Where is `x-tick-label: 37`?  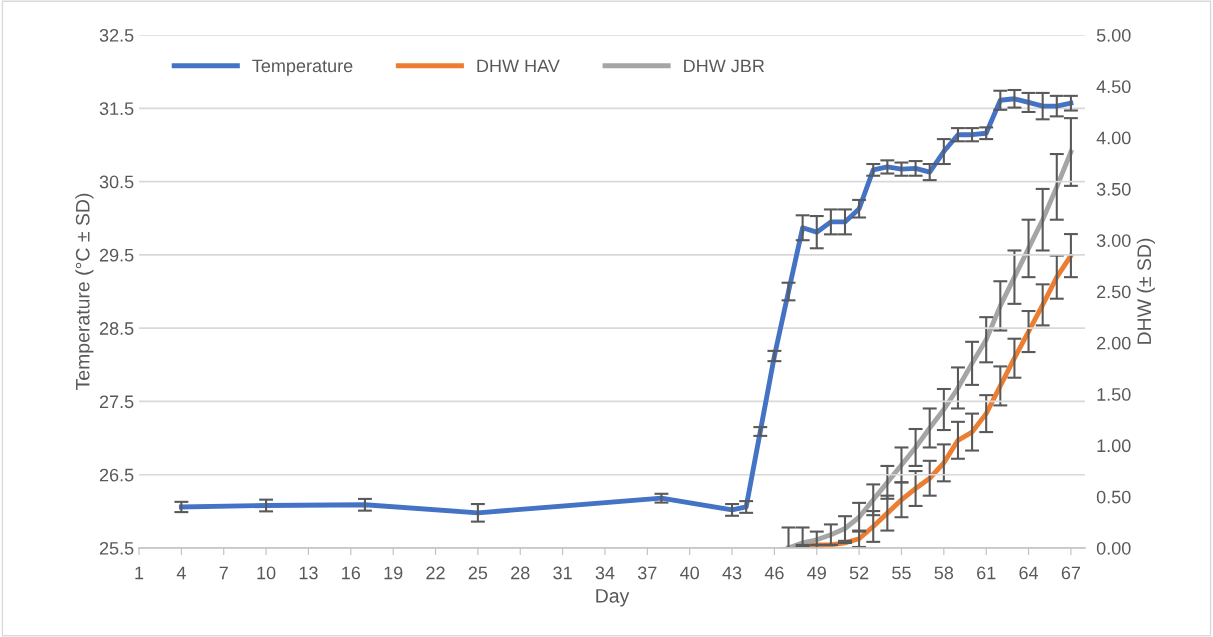
x-tick-label: 37 is located at coordinates (647, 573).